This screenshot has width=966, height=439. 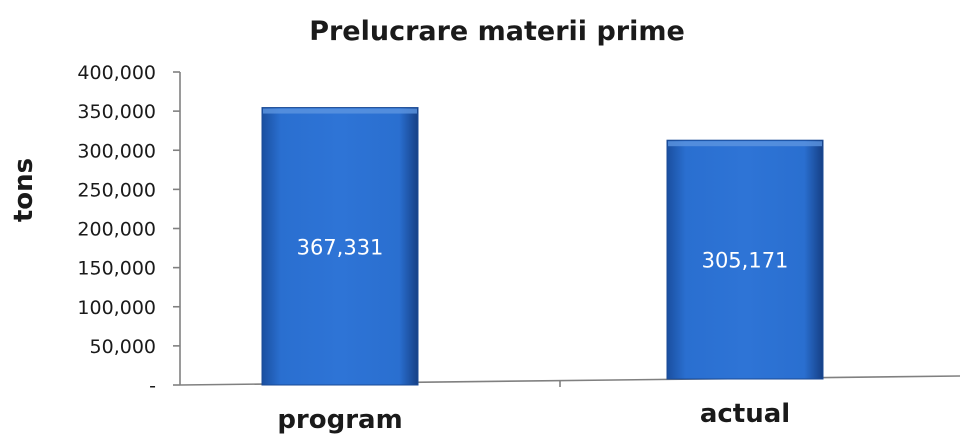 What do you see at coordinates (123, 347) in the screenshot?
I see `y-tick-label: 50,000` at bounding box center [123, 347].